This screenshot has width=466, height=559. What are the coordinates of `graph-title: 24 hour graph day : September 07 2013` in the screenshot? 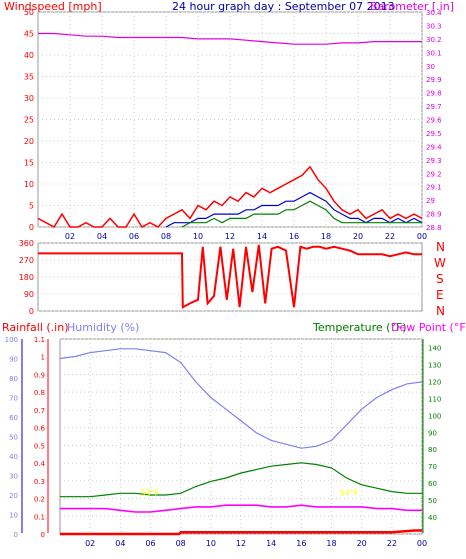 It's located at (283, 6).